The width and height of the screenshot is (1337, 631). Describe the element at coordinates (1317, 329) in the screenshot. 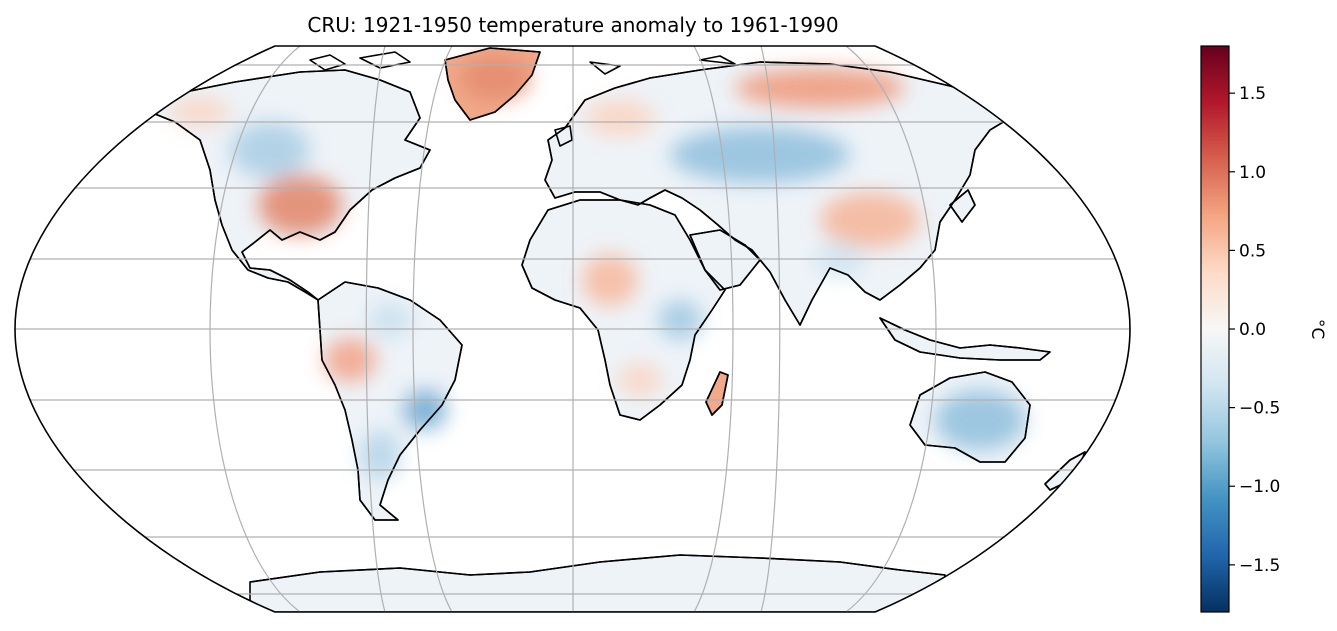

I see `colorbar-unit-label: °C` at that location.